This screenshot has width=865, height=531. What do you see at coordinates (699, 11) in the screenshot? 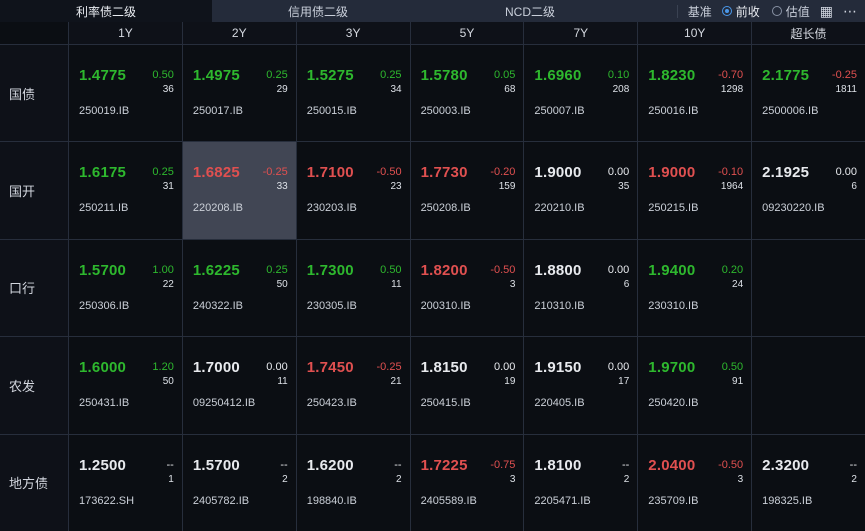
I see `benchmark-label: 基准` at bounding box center [699, 11].